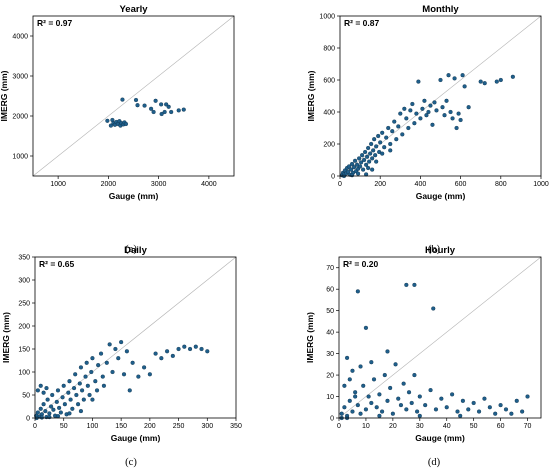 The width and height of the screenshot is (550, 476). Describe the element at coordinates (54, 23) in the screenshot. I see `chart-0-r-squared-label: R² = 0.97` at that location.